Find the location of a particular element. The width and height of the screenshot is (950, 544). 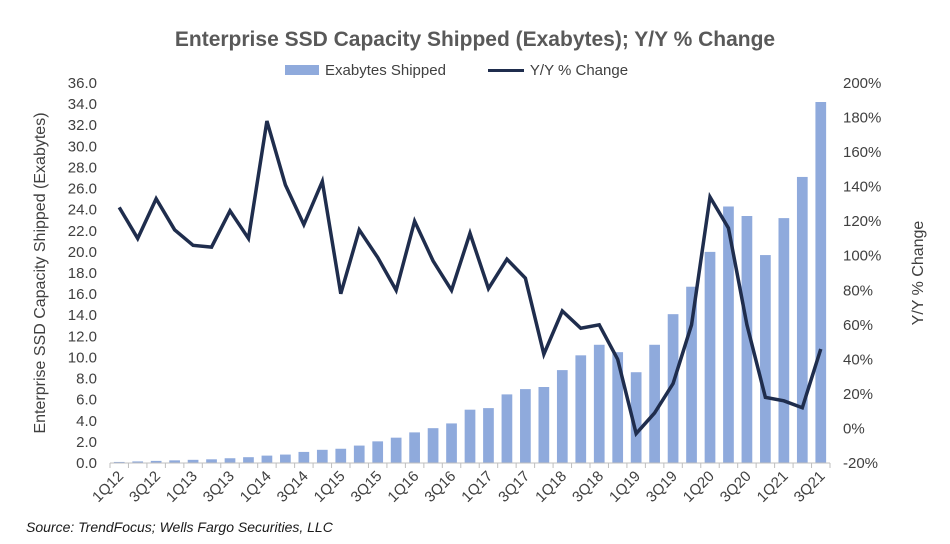

x-tick-label: 3Q14 is located at coordinates (293, 487).